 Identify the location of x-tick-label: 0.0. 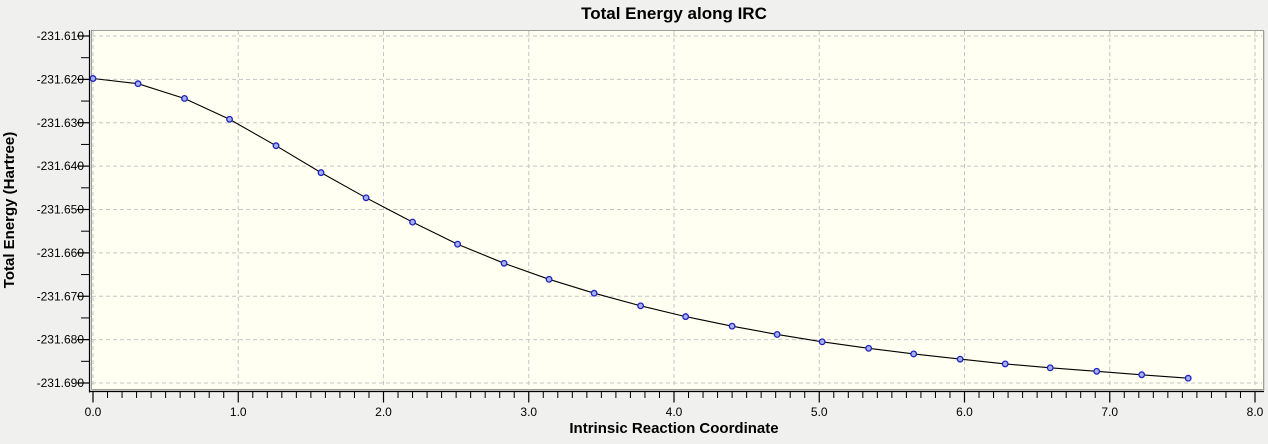
(93, 412).